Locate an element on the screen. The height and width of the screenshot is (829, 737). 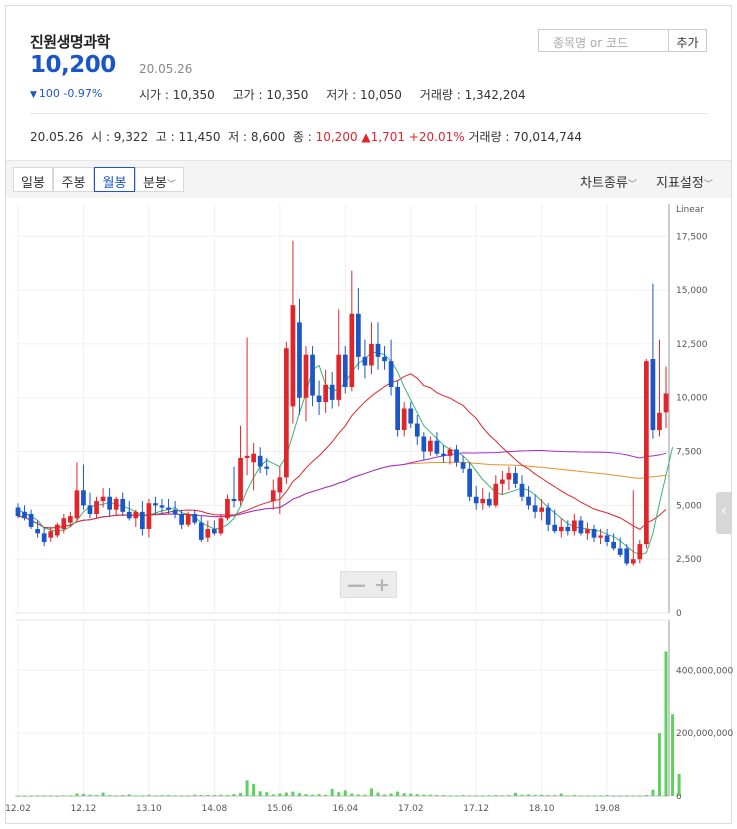
stock-name: 진원생명과학 is located at coordinates (70, 42).